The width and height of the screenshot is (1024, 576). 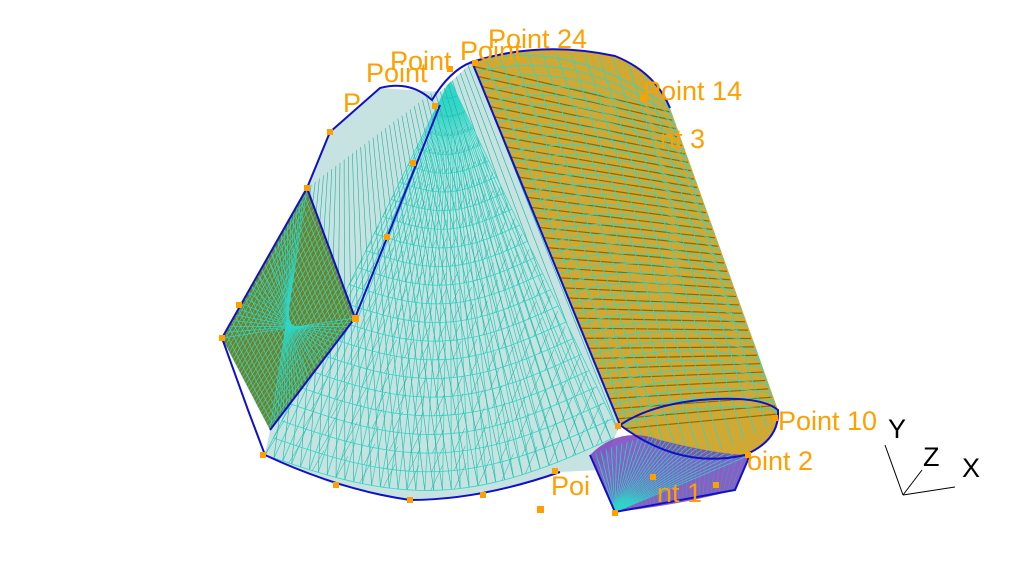 What do you see at coordinates (679, 493) in the screenshot?
I see `point-label: nt 1` at bounding box center [679, 493].